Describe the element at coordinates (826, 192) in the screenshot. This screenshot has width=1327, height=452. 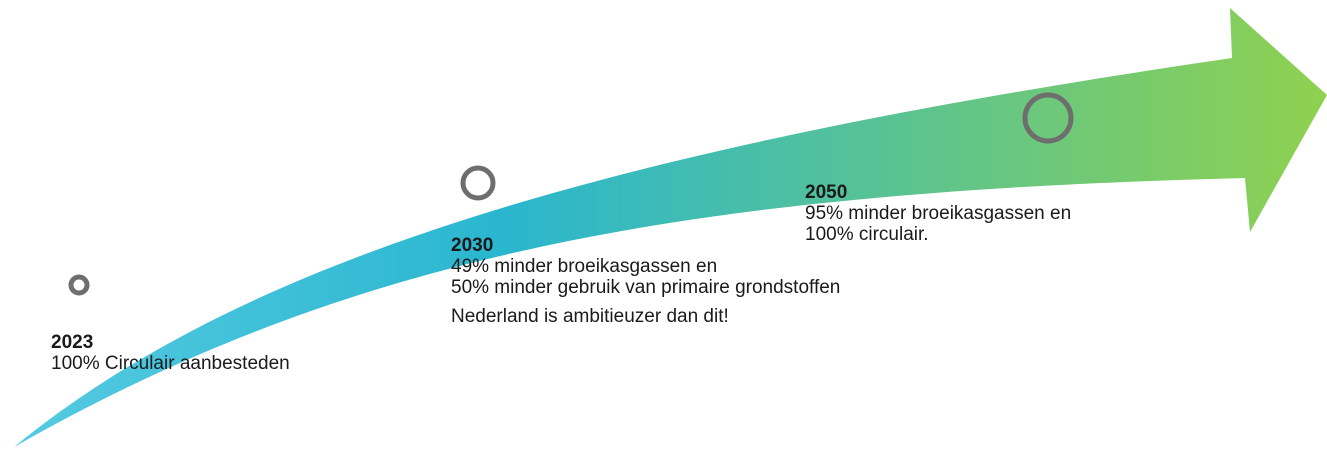
I see `milestone-year: 2050` at that location.